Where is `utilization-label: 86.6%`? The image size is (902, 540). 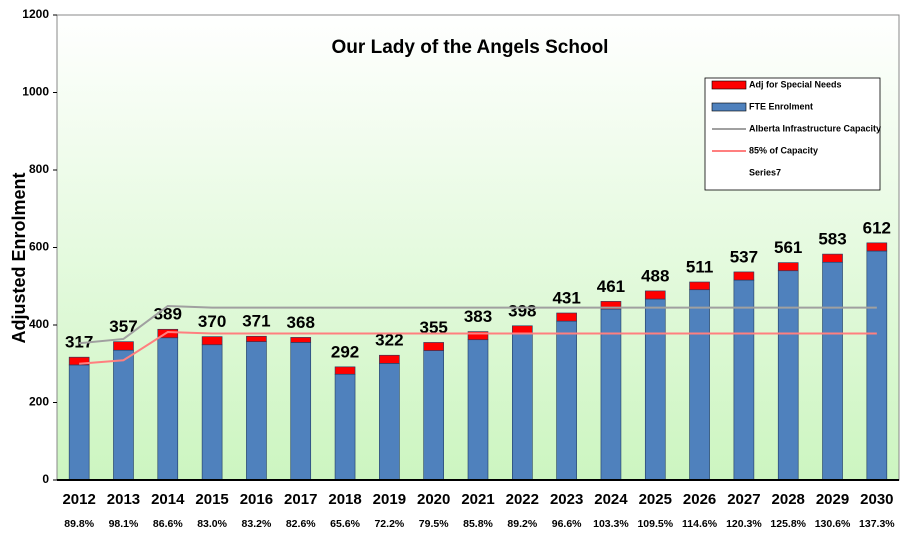 utilization-label: 86.6% is located at coordinates (168, 524).